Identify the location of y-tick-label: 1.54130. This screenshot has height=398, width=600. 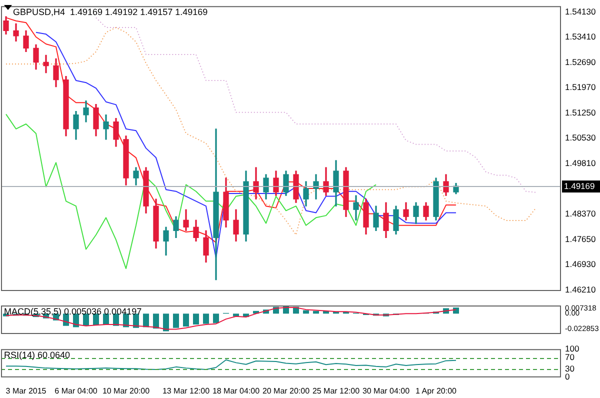
(580, 11).